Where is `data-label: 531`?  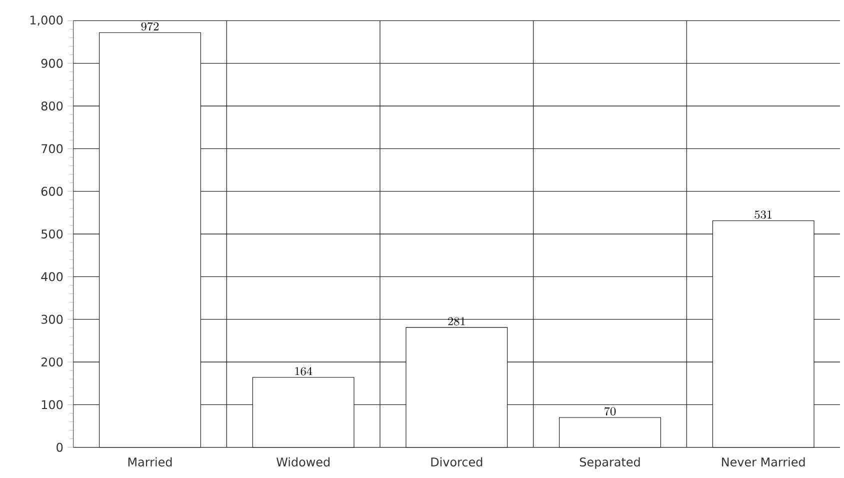
data-label: 531 is located at coordinates (763, 214).